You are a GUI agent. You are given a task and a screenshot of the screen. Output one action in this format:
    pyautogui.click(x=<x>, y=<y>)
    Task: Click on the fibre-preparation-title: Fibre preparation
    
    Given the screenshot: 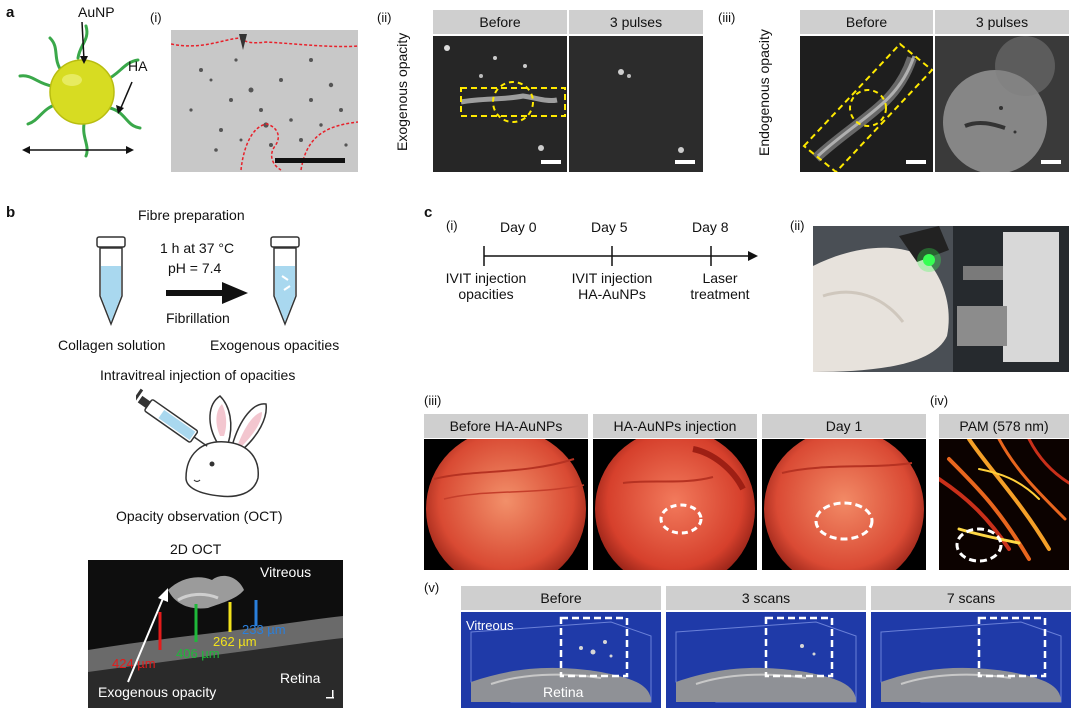 What is the action you would take?
    pyautogui.click(x=191, y=215)
    